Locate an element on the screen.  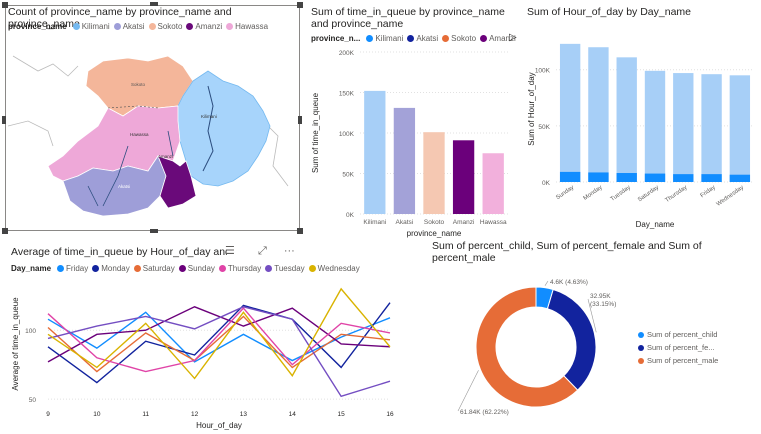
resize-handle-bottom-right is located at coordinates (300, 231).